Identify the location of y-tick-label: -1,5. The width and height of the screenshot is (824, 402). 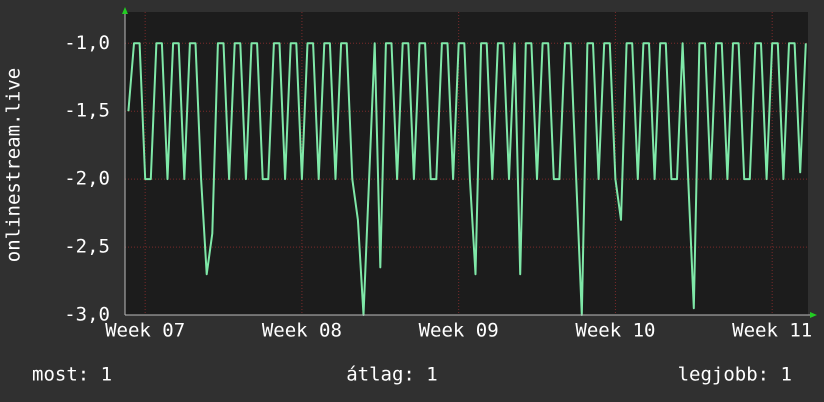
(87, 111).